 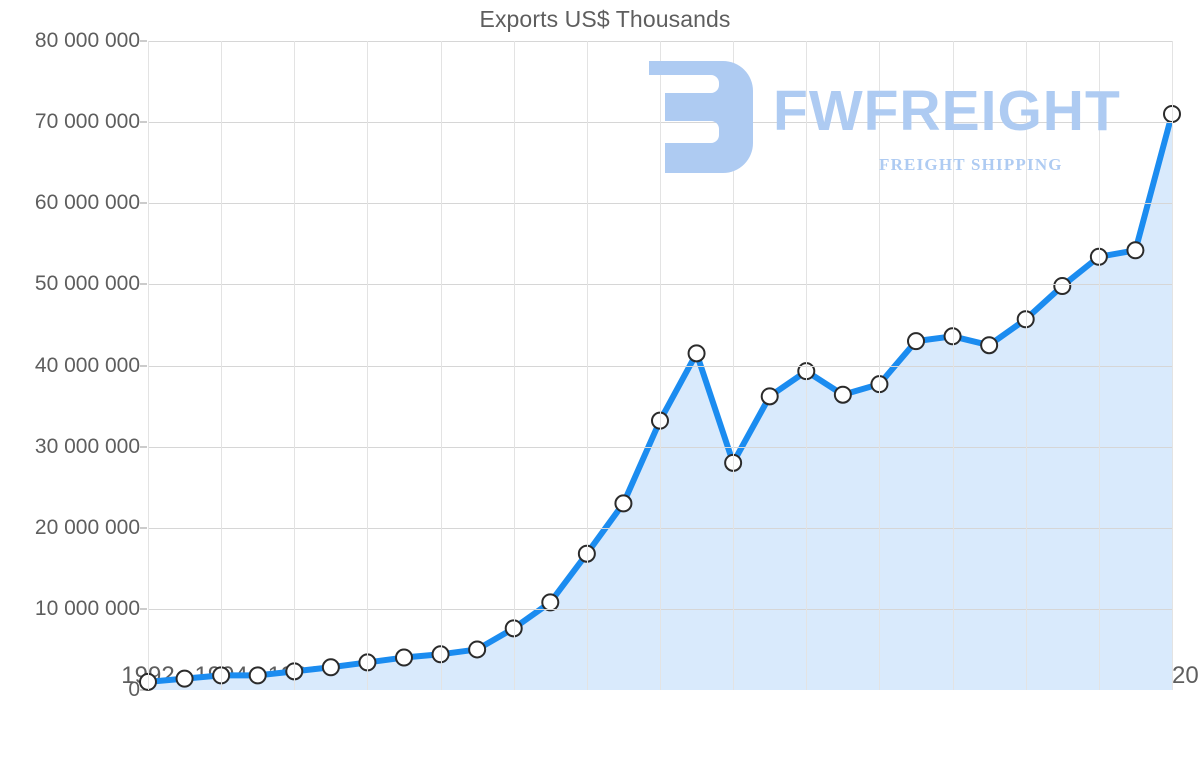 I want to click on y-axis-tick-label: 10 000 000, so click(x=87, y=608).